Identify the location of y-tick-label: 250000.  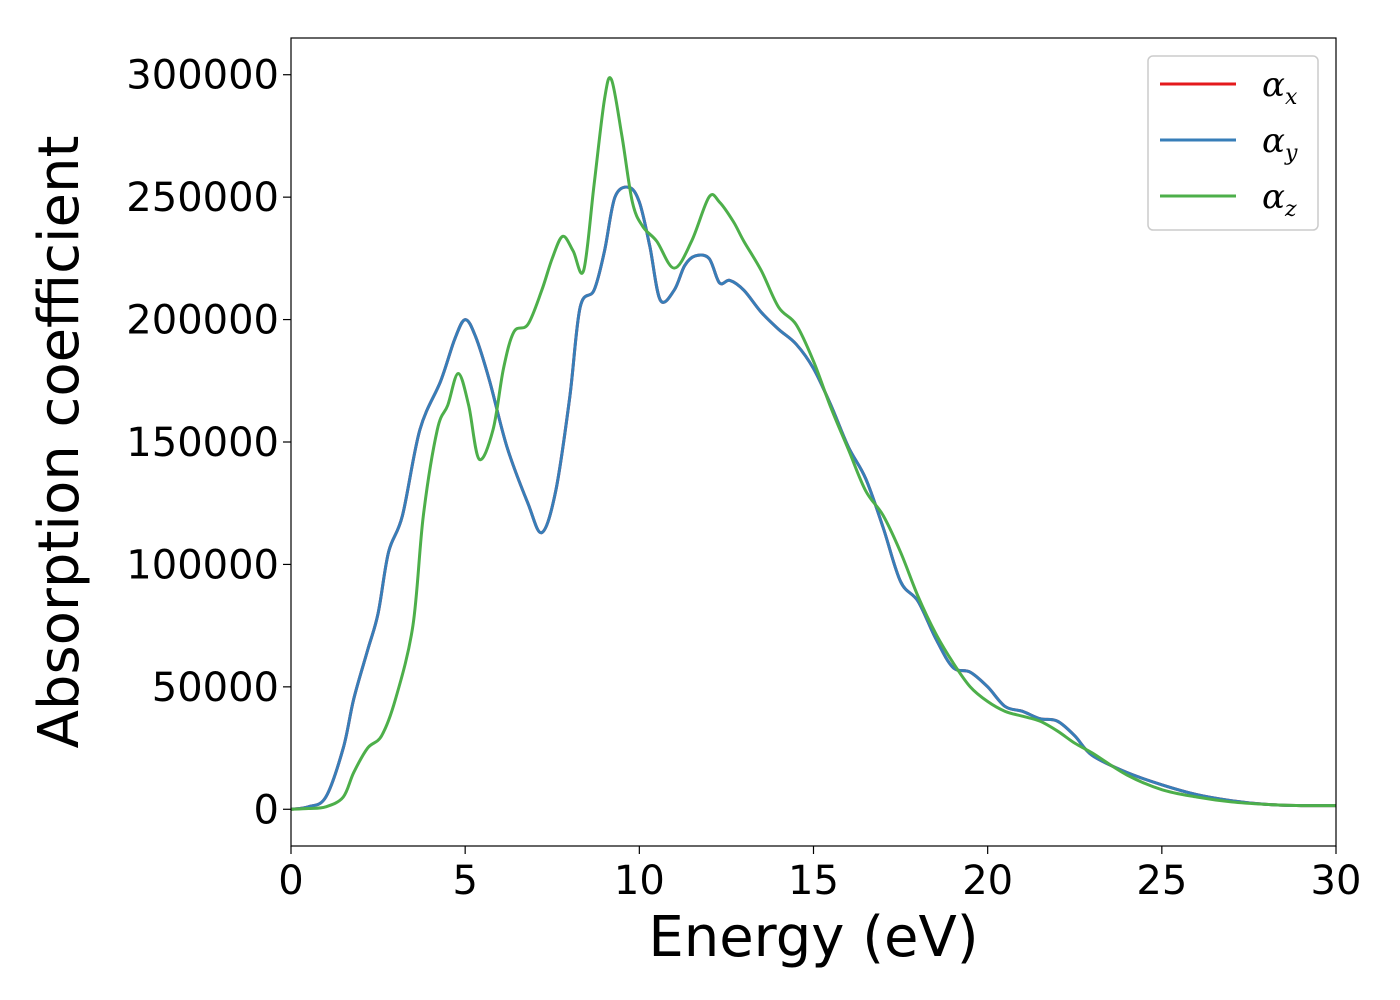
(202, 198).